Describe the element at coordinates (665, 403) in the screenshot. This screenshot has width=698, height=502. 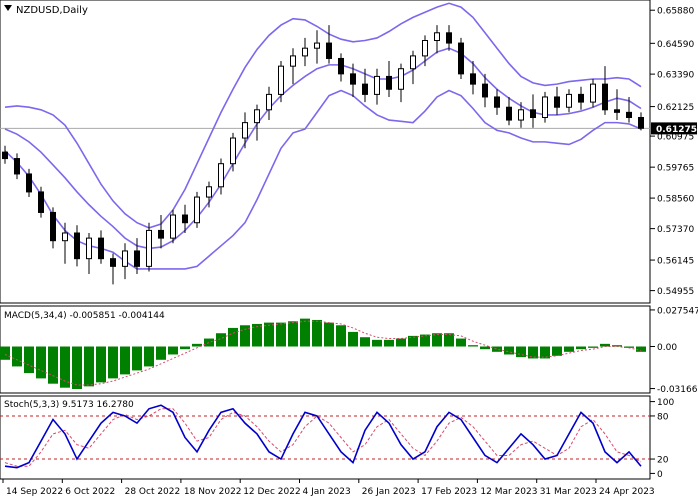
I see `stoch-tick-label: 100` at that location.